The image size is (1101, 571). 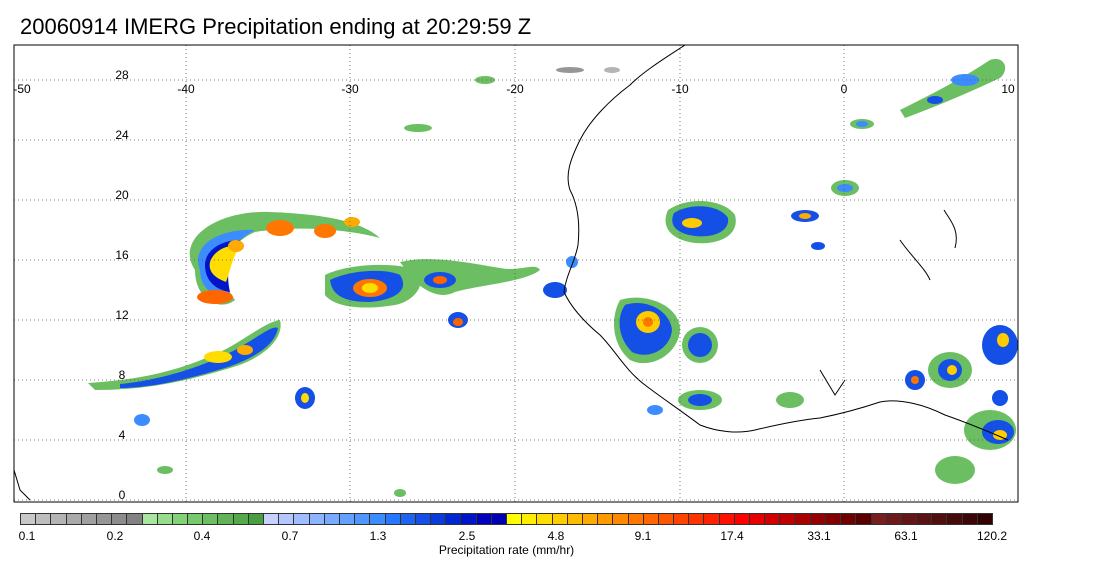 I want to click on lon-tick-label: -50, so click(x=22, y=89).